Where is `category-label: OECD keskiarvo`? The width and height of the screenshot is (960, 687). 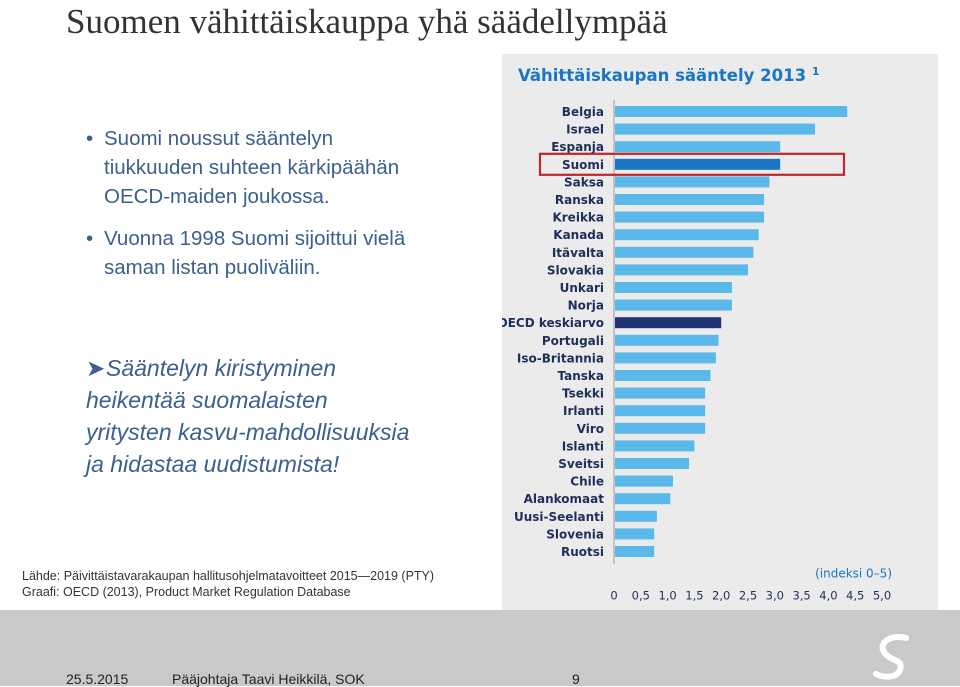
category-label: OECD keskiarvo is located at coordinates (553, 323).